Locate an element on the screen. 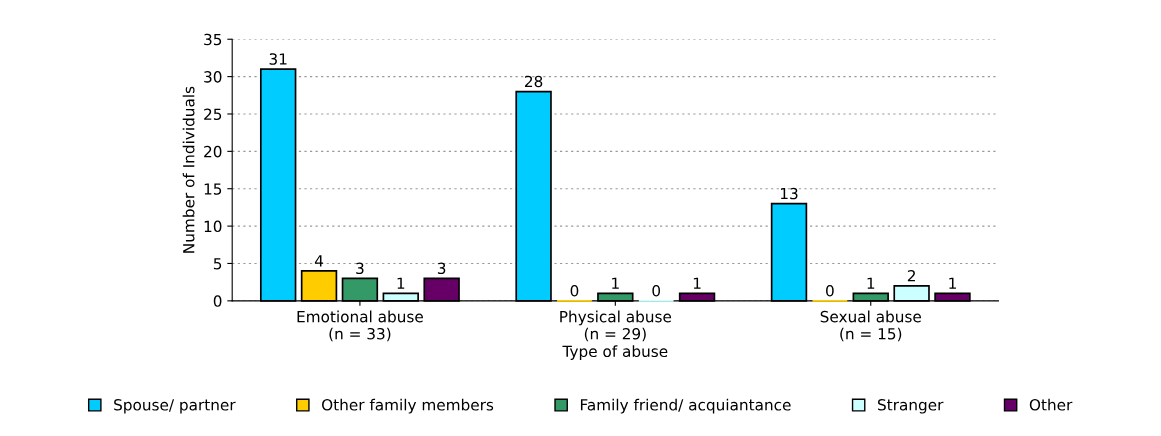 The height and width of the screenshot is (436, 1161). y-tick-label: 25 is located at coordinates (213, 114).